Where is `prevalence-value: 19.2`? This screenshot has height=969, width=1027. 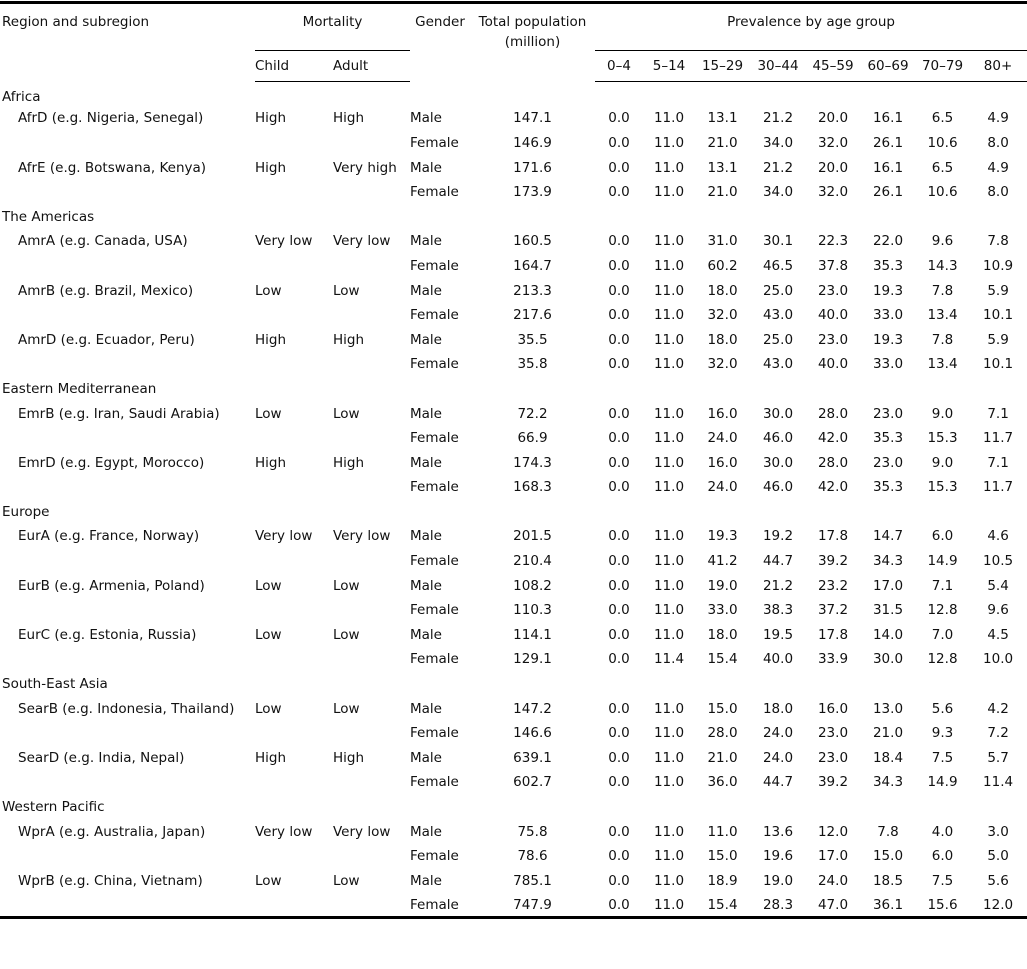
prevalence-value: 19.2 is located at coordinates (778, 536).